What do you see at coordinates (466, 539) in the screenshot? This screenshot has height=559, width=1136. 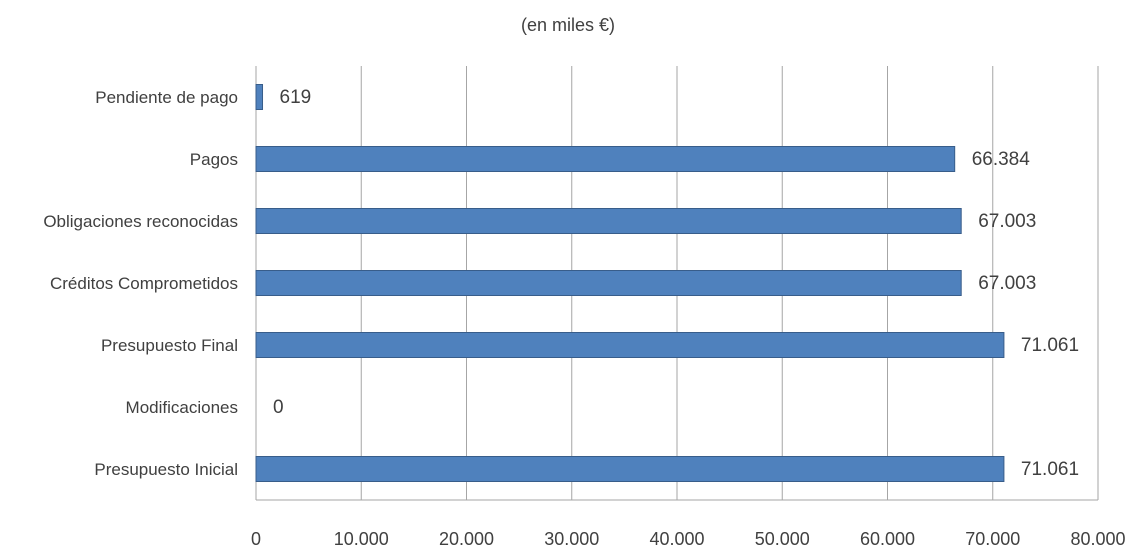 I see `x-tick-label: 20.000` at bounding box center [466, 539].